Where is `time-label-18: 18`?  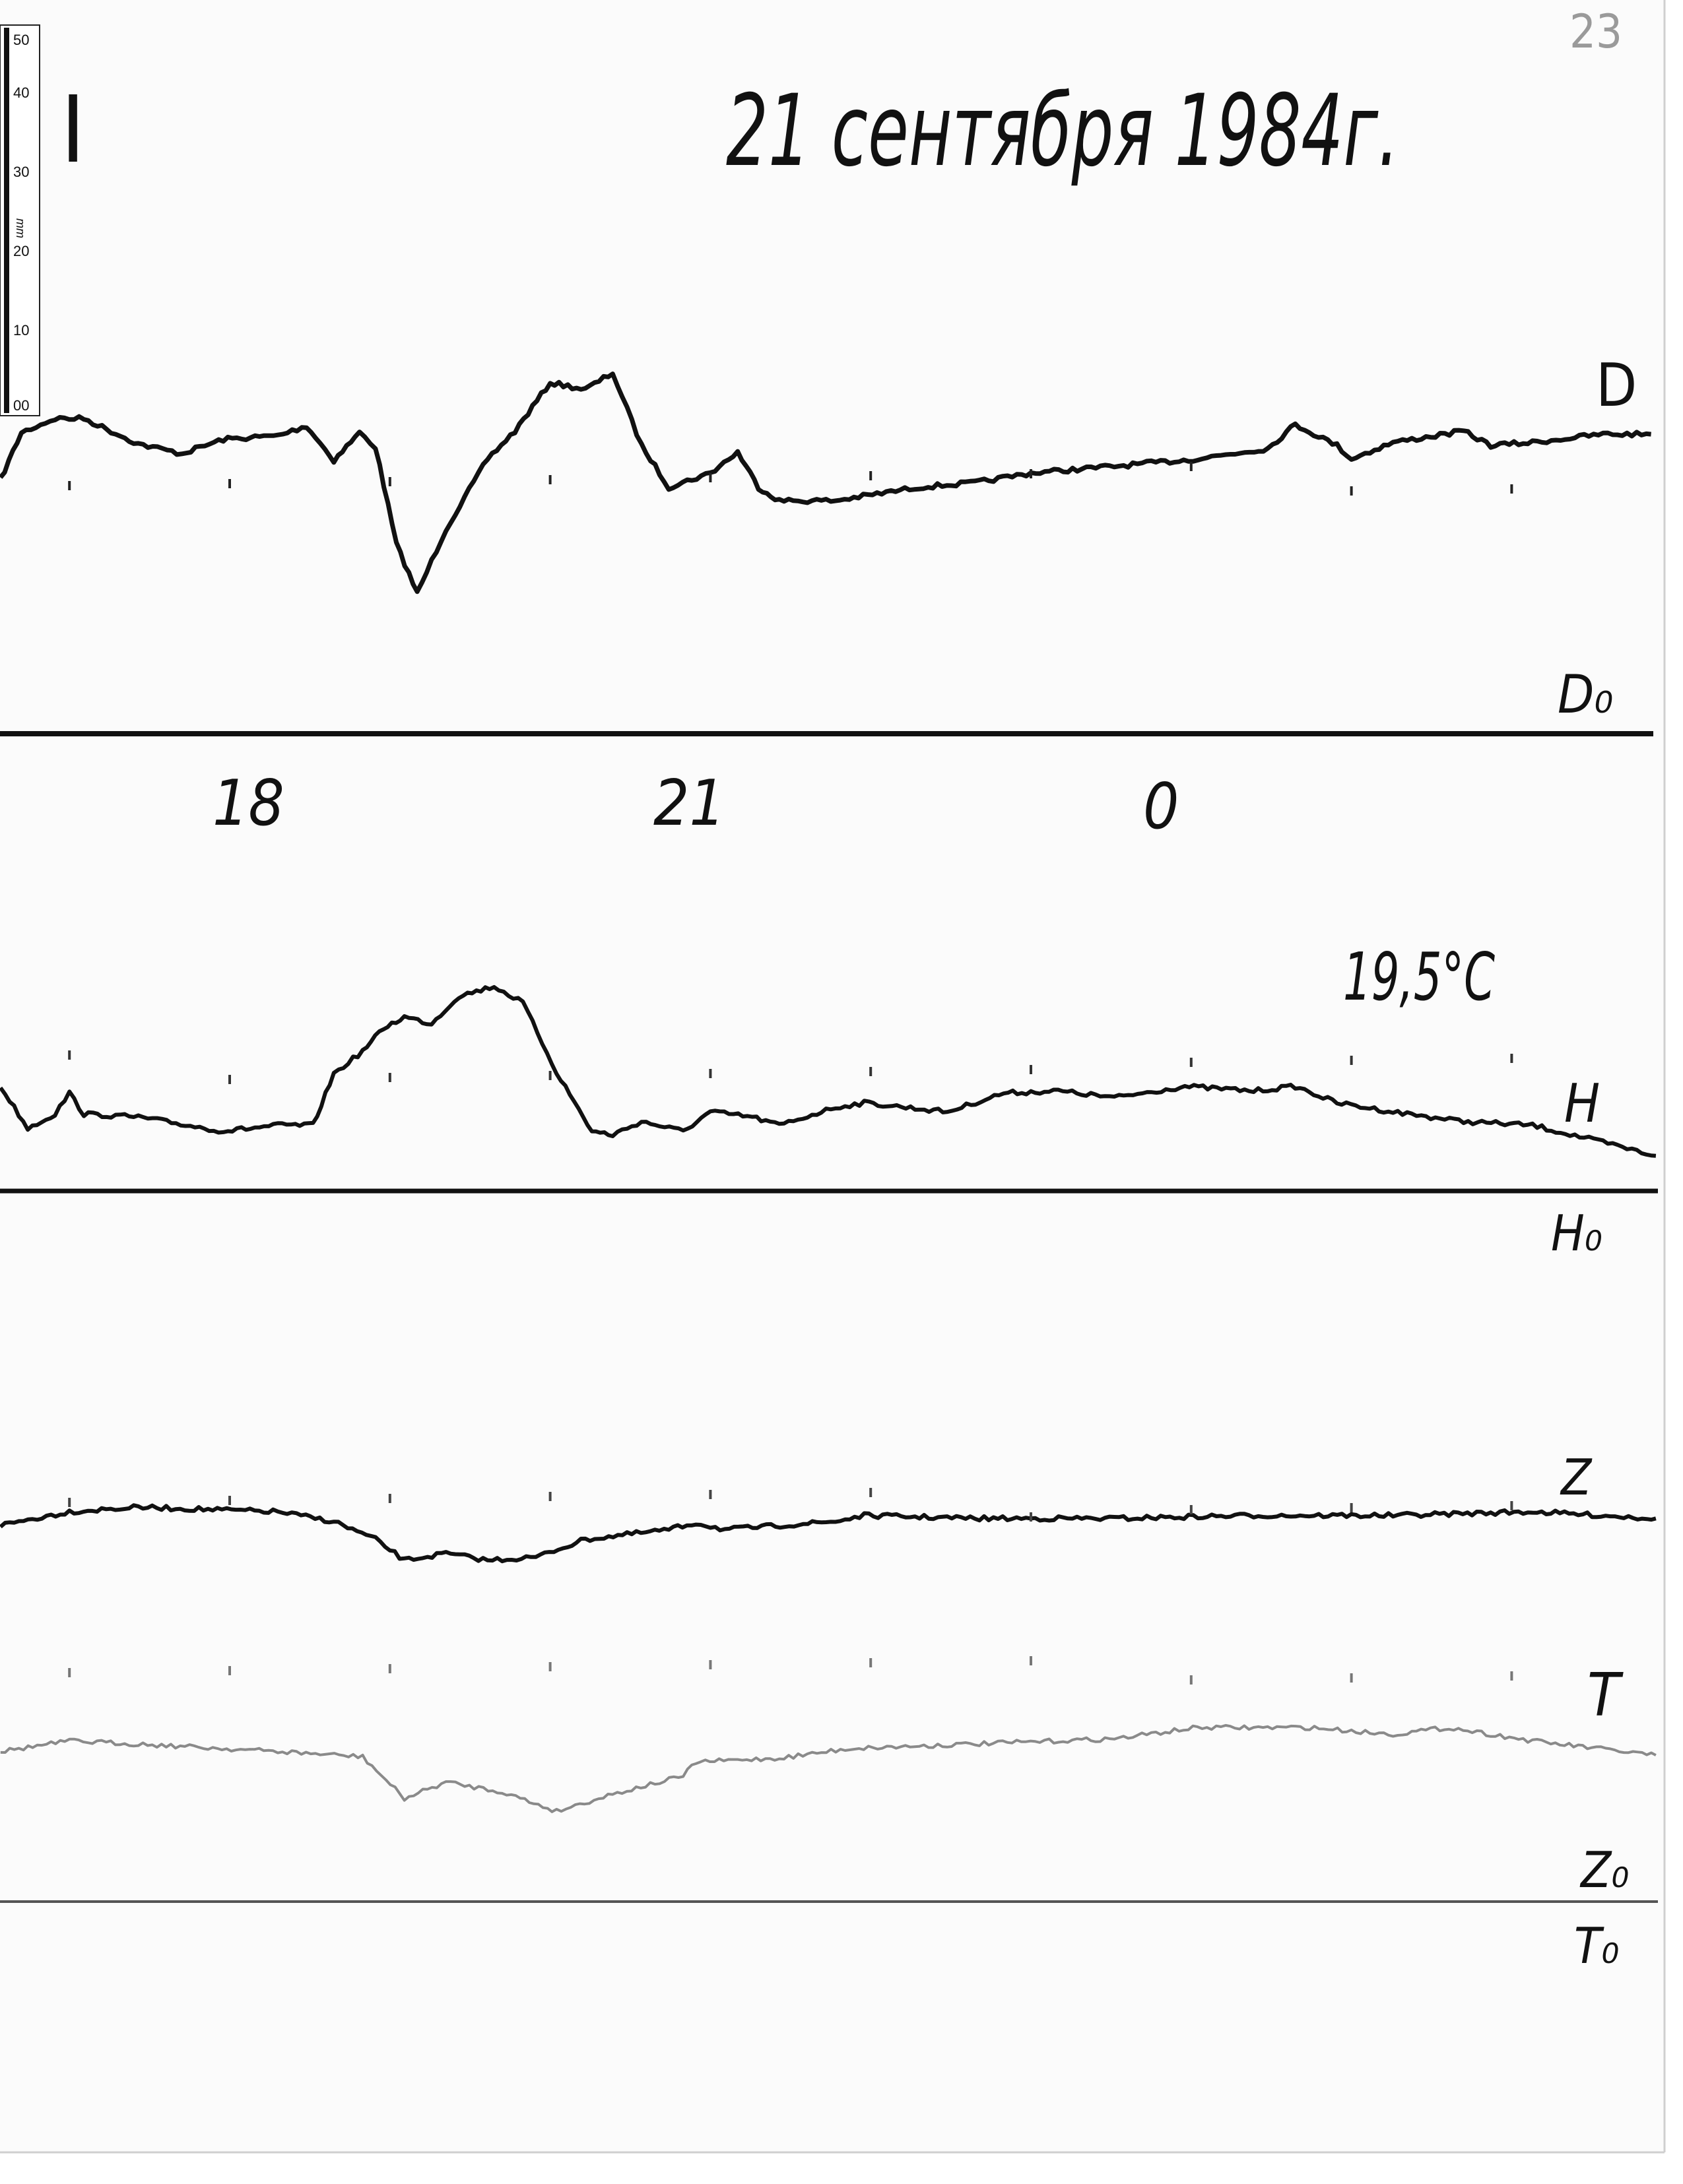
time-label-18: 18 is located at coordinates (248, 803).